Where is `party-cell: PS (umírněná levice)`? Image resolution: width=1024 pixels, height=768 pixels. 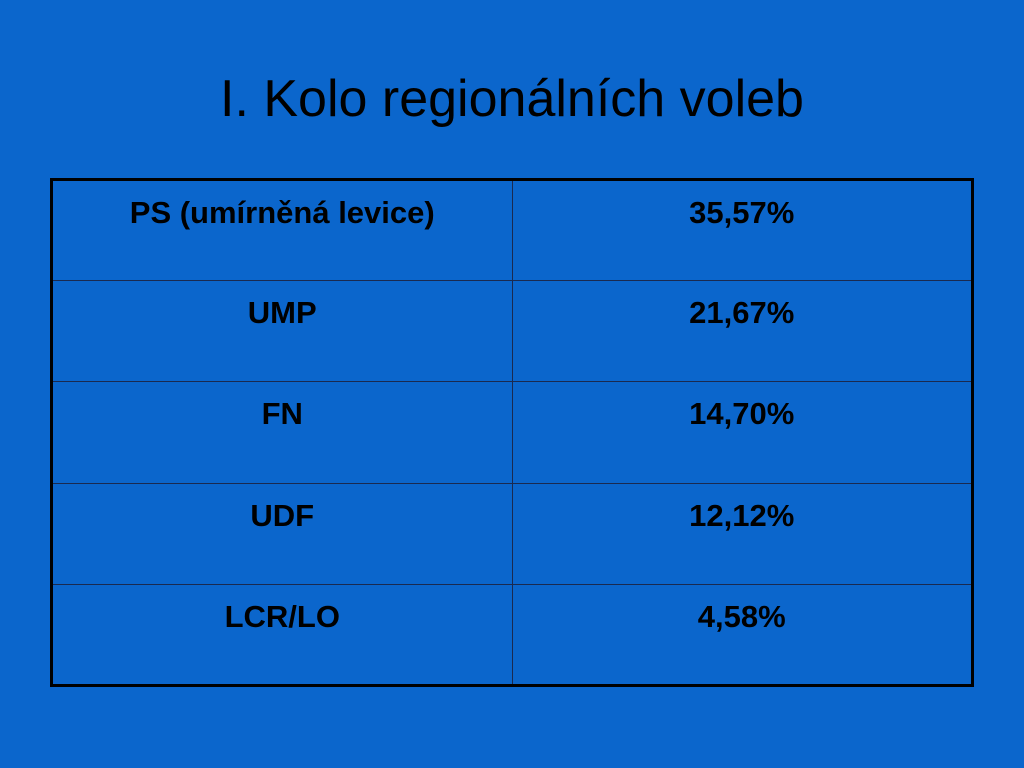 party-cell: PS (umírněná levice) is located at coordinates (282, 230).